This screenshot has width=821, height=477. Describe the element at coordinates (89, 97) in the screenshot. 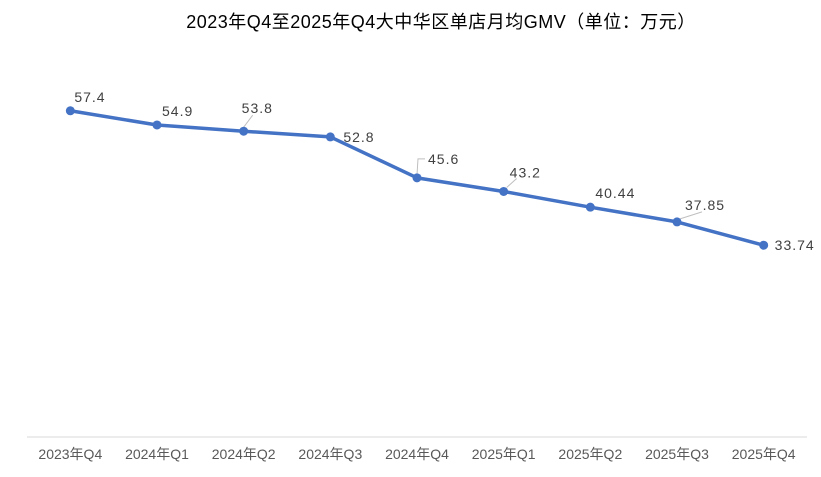

I see `data-point-label: 57.4` at that location.